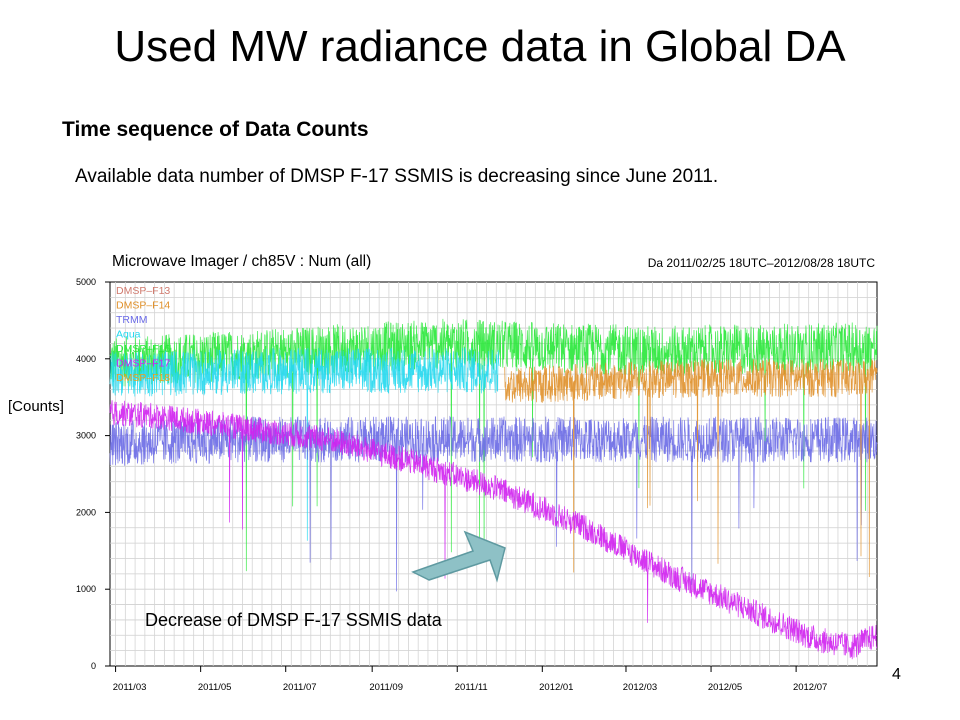  Describe the element at coordinates (143, 364) in the screenshot. I see `legend-entry: DMSP–F17` at that location.